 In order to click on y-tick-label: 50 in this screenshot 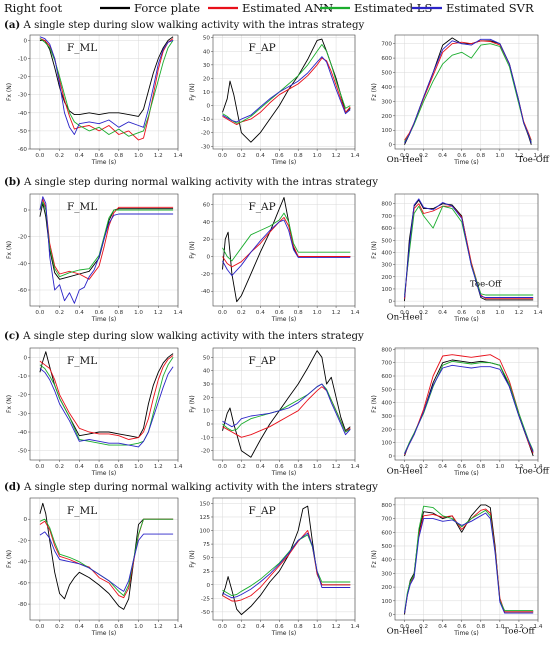, I will do `click(207, 559)`.